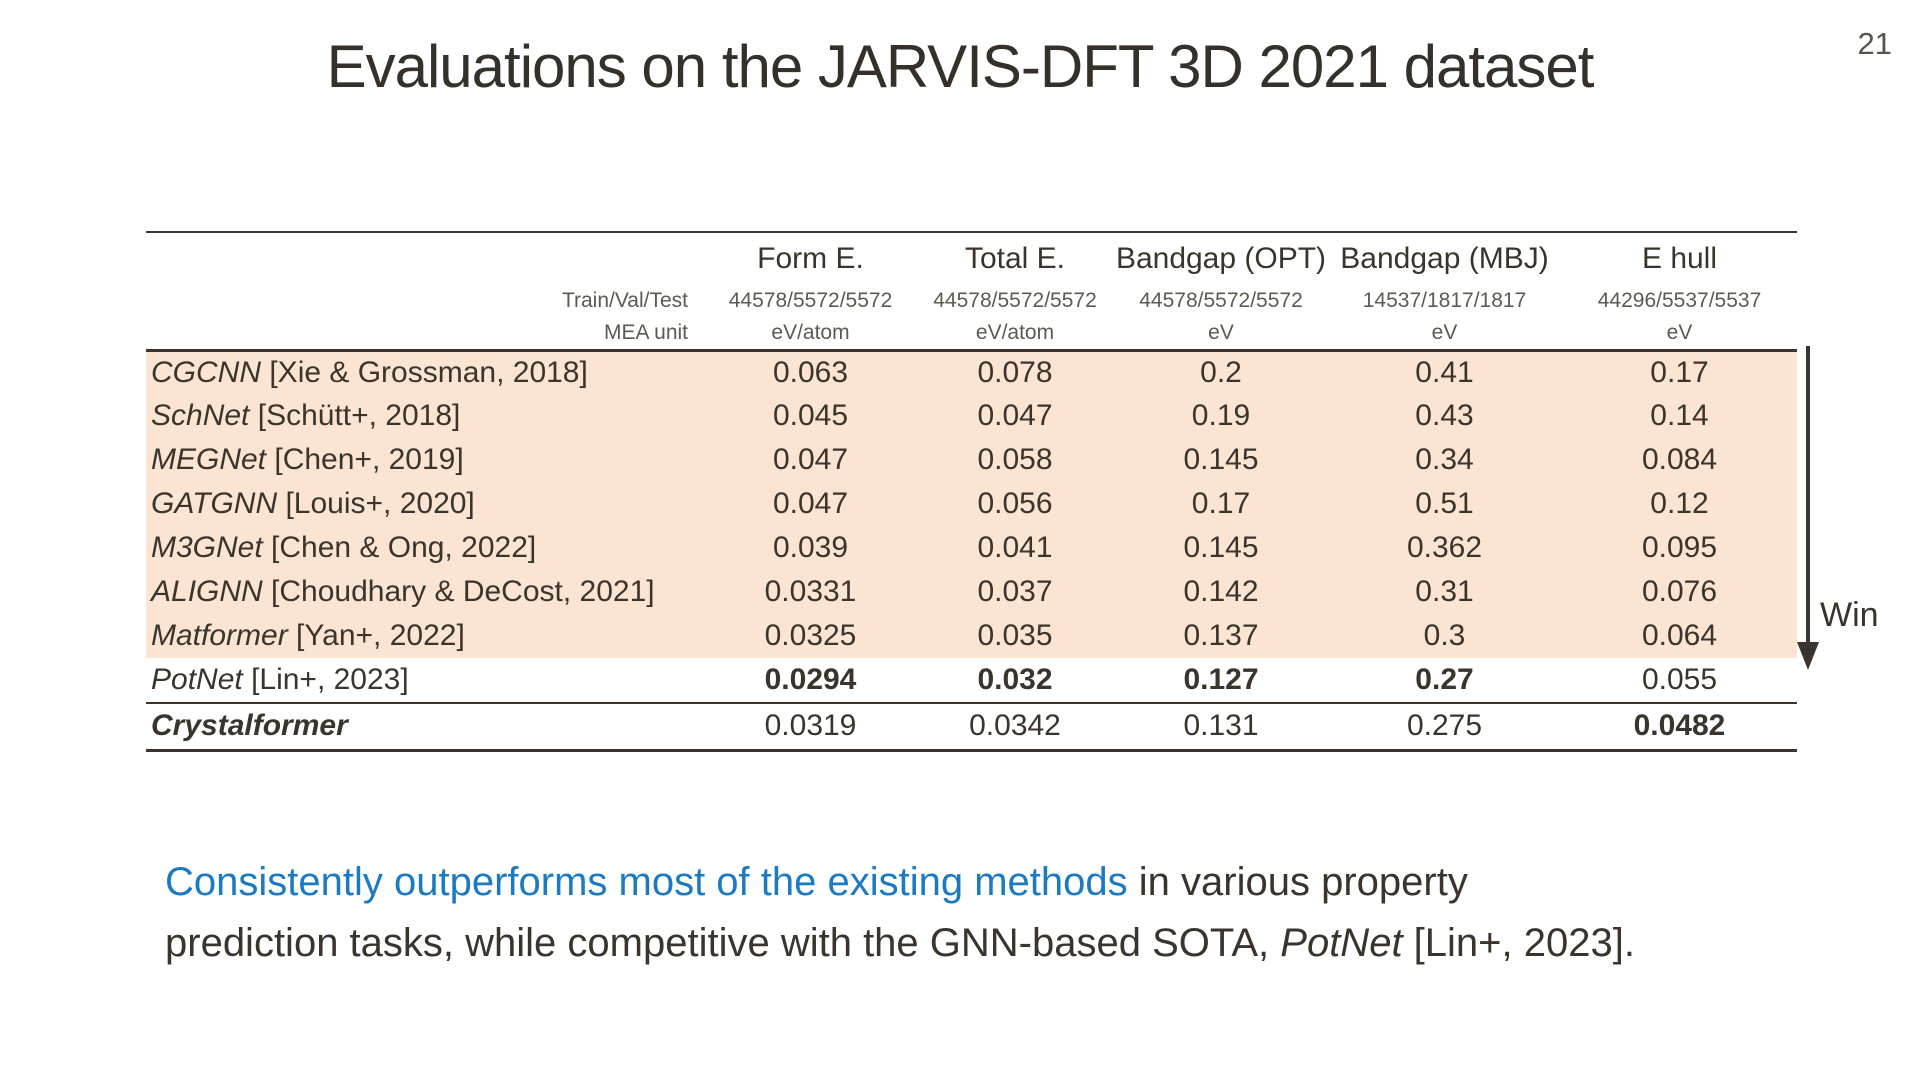  I want to click on win-direction-annotation: Win, so click(1856, 509).